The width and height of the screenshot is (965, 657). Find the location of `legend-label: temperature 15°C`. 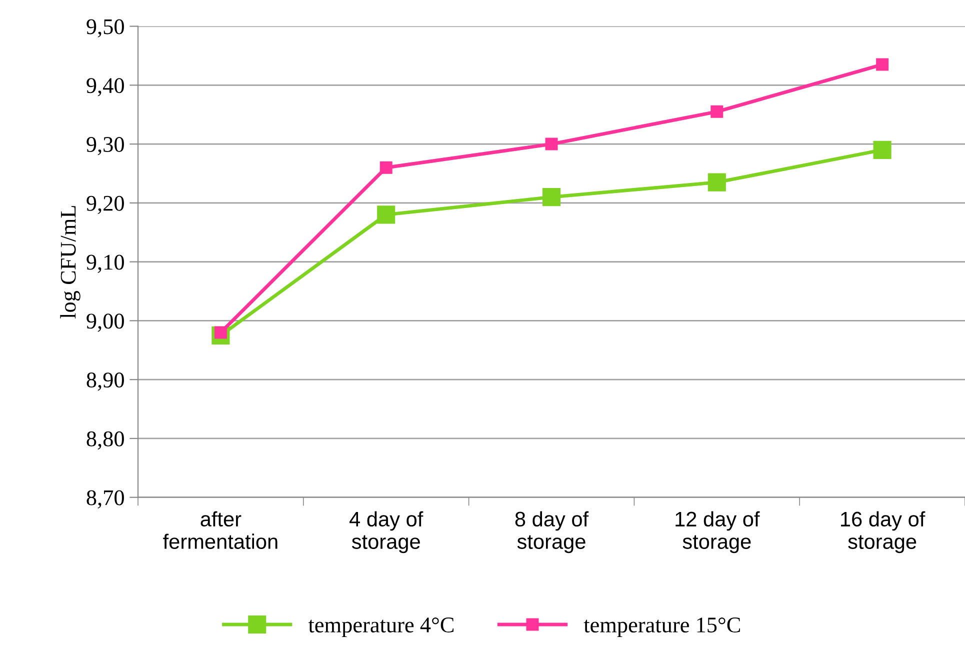

legend-label: temperature 15°C is located at coordinates (662, 627).